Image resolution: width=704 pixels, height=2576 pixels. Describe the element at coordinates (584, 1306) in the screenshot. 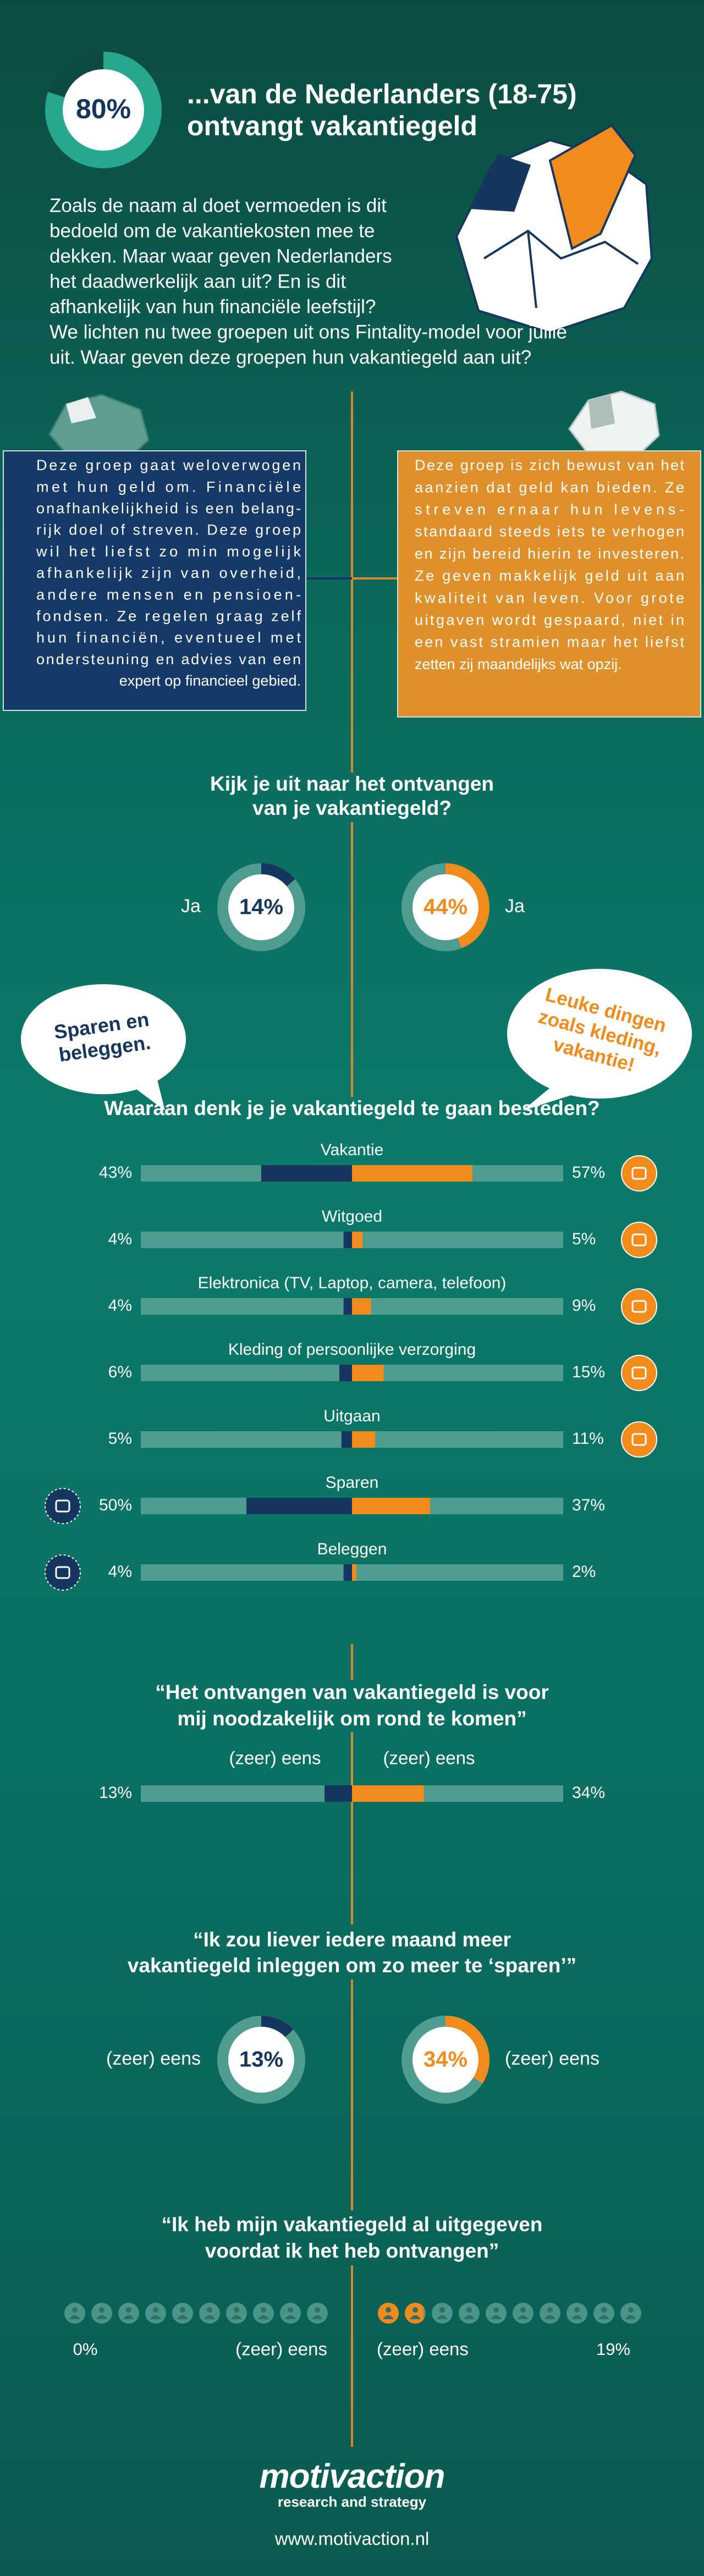

I see `value-label: 9%` at that location.